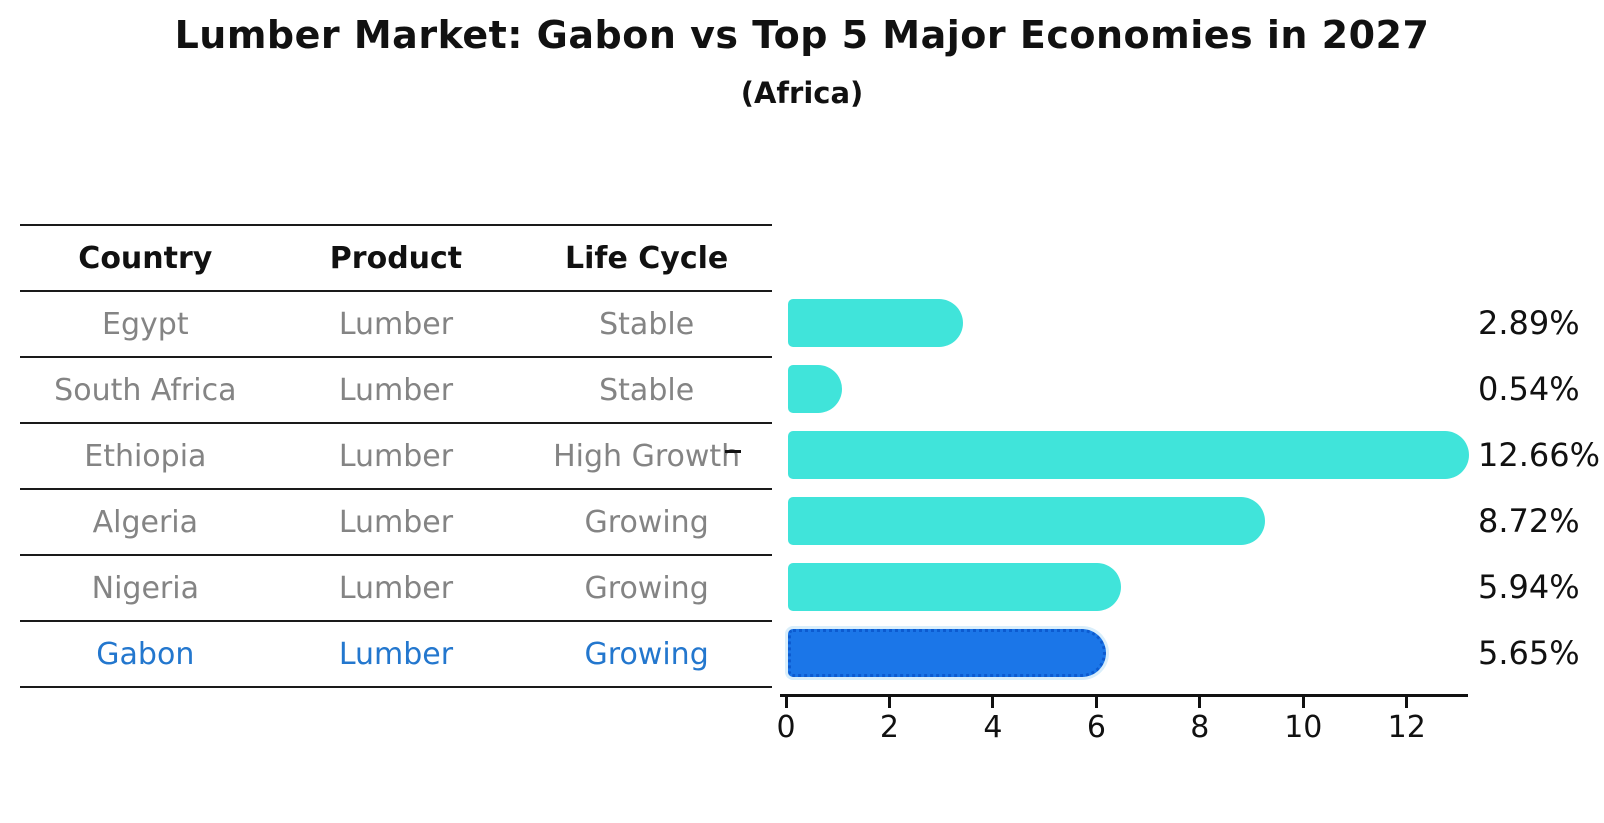 This screenshot has height=823, width=1604. What do you see at coordinates (947, 653) in the screenshot?
I see `bar-gabon` at bounding box center [947, 653].